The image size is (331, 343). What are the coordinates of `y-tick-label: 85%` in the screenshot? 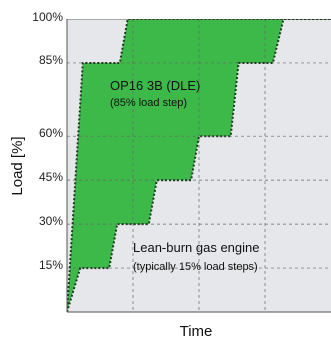 It's located at (51, 60).